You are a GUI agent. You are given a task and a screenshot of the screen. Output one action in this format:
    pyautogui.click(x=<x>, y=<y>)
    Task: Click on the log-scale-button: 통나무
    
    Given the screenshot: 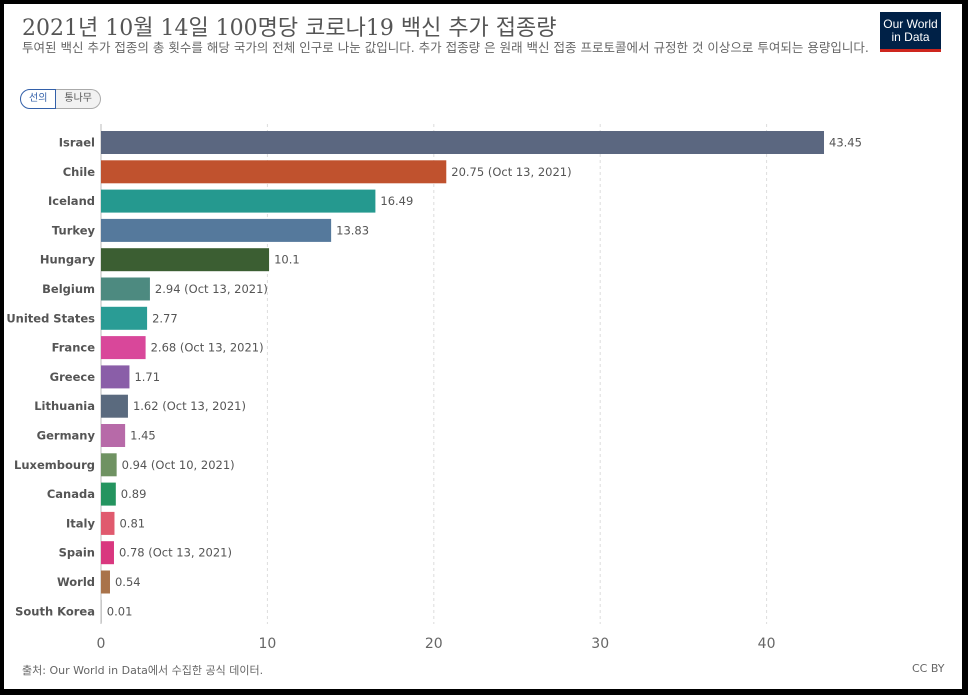 What is the action you would take?
    pyautogui.click(x=79, y=99)
    